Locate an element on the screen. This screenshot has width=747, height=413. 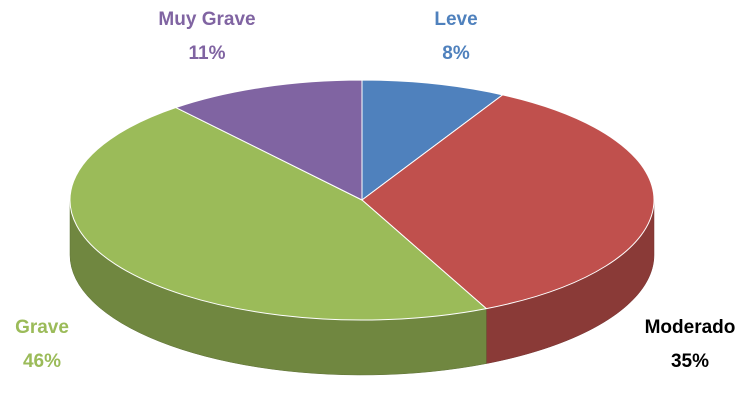
slice-label: Muy Grave is located at coordinates (206, 19).